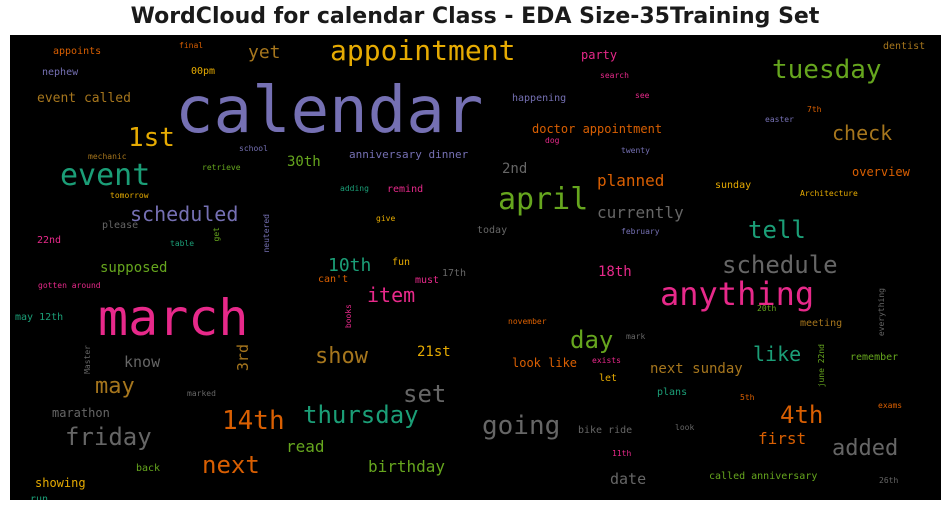 The image size is (950, 511). What do you see at coordinates (635, 150) in the screenshot?
I see `word-twenty: twenty` at bounding box center [635, 150].